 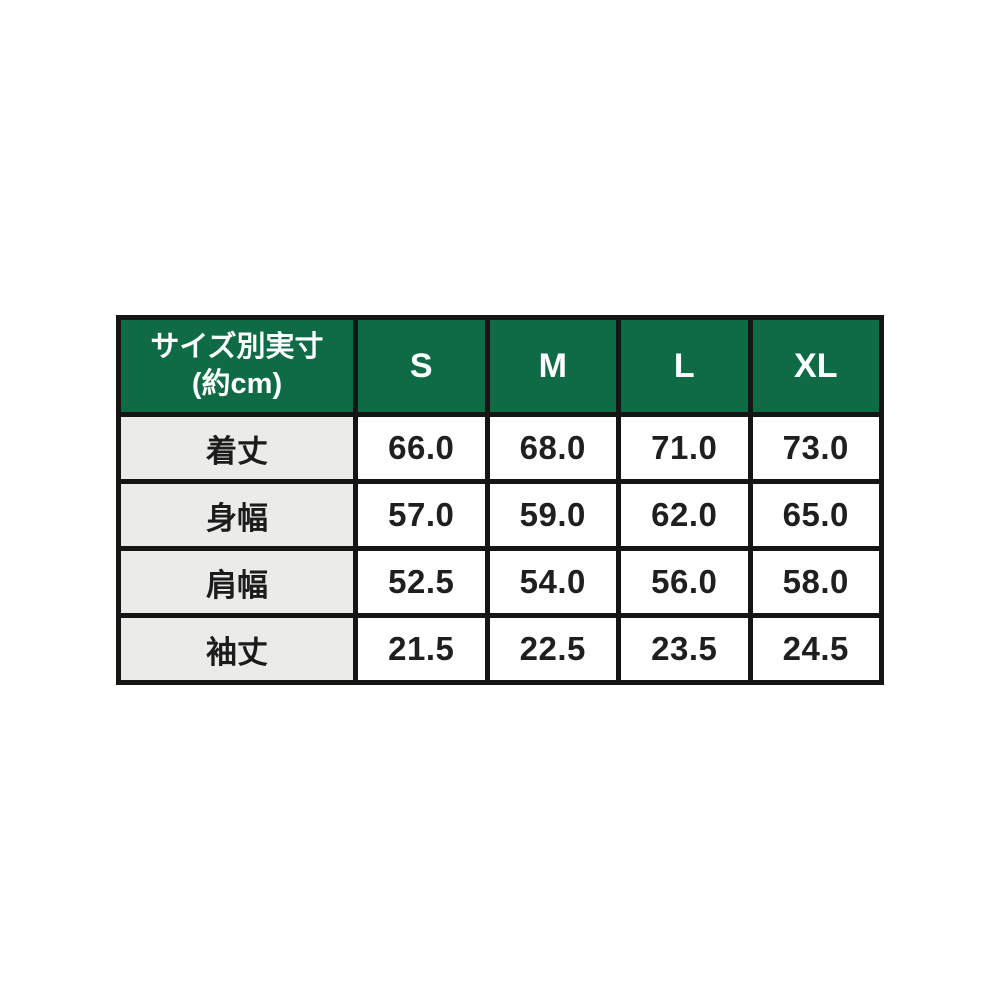 I want to click on measurement-value: 73.0, so click(x=815, y=448).